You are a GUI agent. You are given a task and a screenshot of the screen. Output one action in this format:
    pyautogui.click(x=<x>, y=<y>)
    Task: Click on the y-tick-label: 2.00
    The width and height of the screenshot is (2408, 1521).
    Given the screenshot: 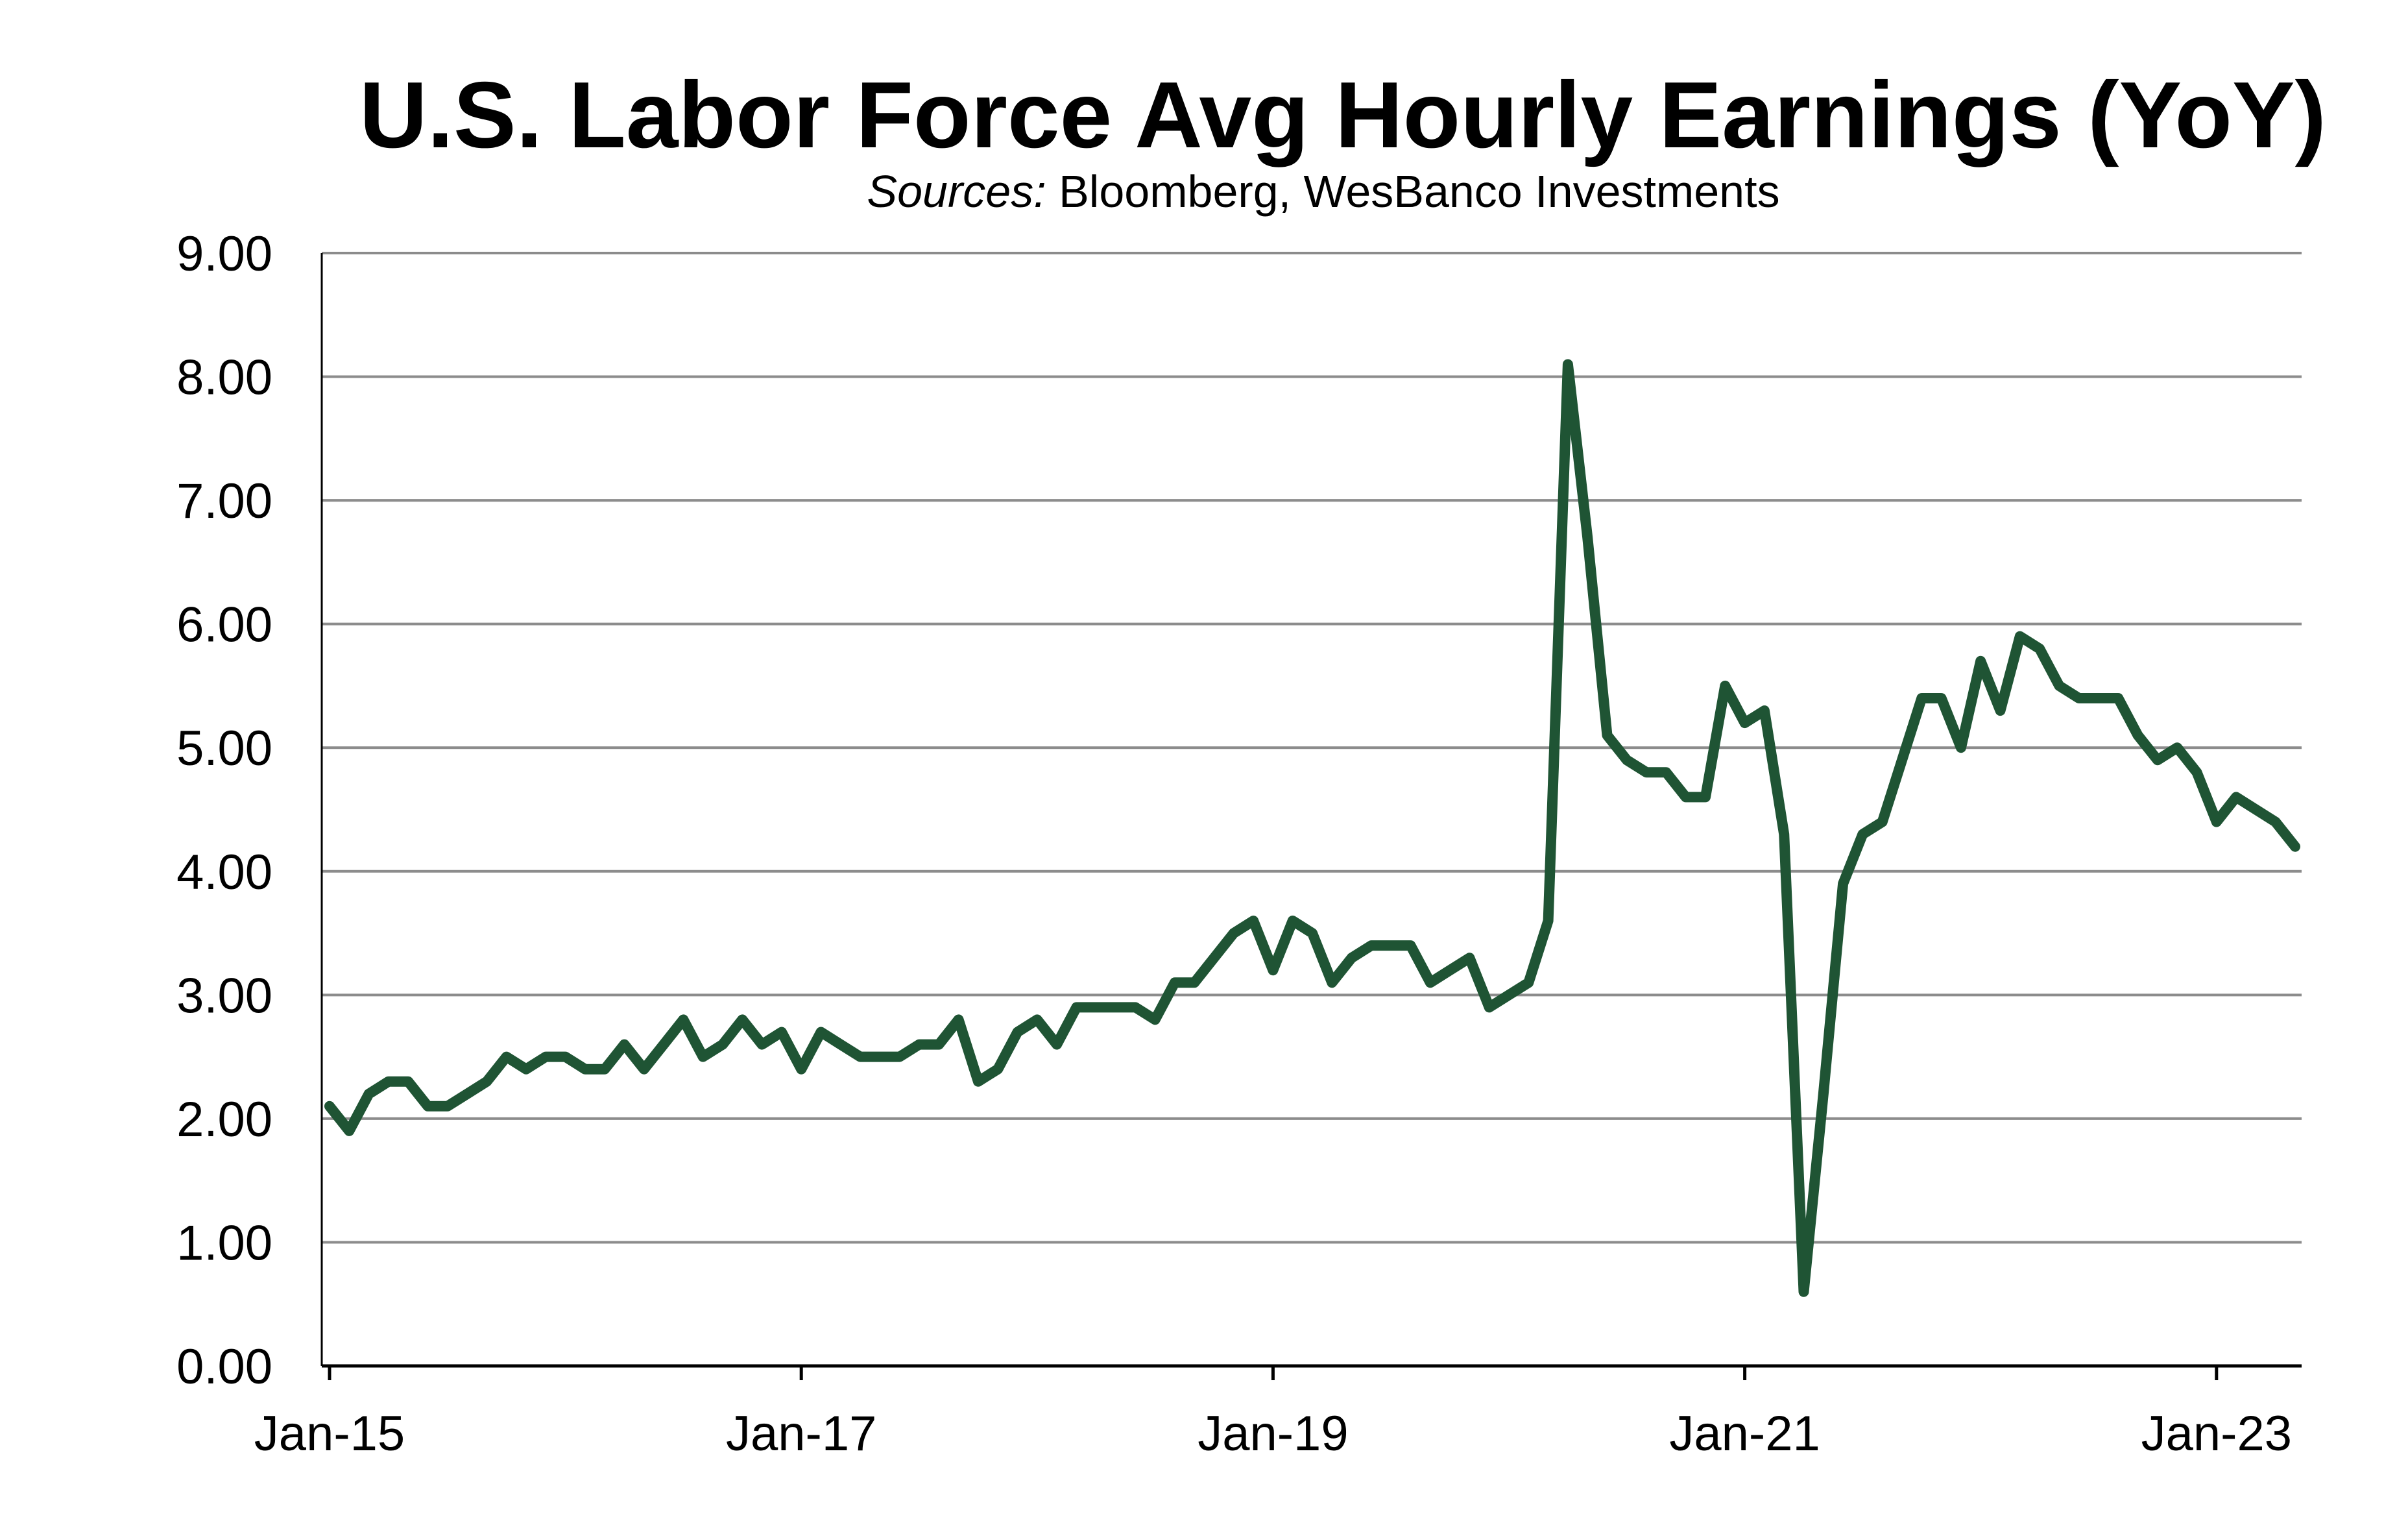 What is the action you would take?
    pyautogui.click(x=224, y=1119)
    